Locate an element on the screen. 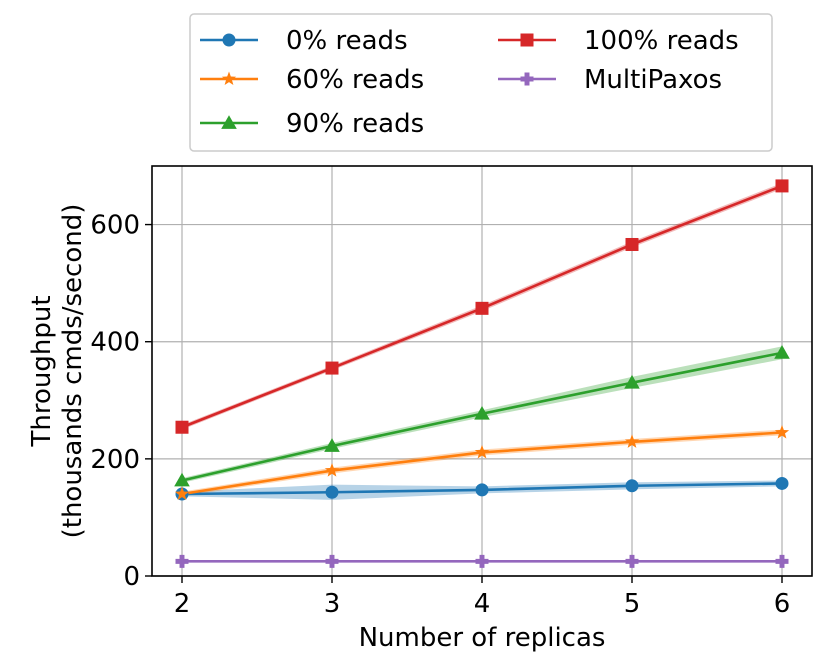  y-tick-label: 200 is located at coordinates (115, 460).